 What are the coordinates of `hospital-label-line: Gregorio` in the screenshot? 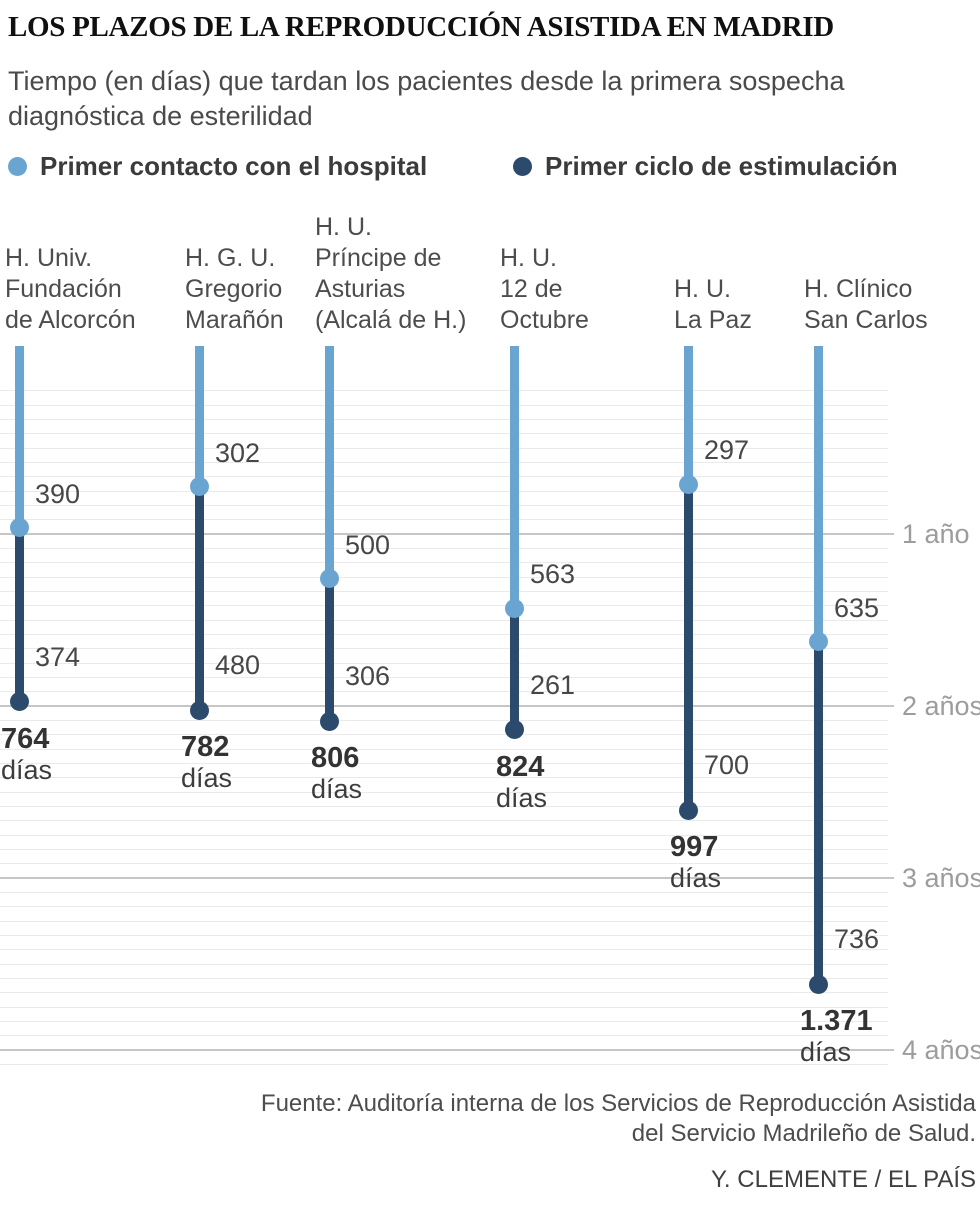 It's located at (234, 289).